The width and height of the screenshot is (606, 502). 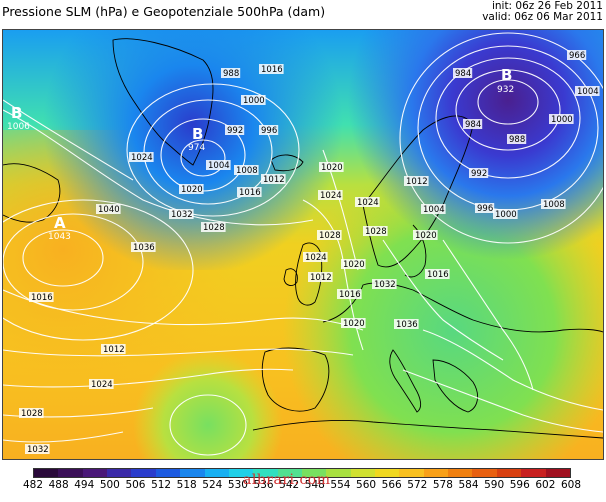 I want to click on colorbar-tick-label: 578, so click(x=442, y=485).